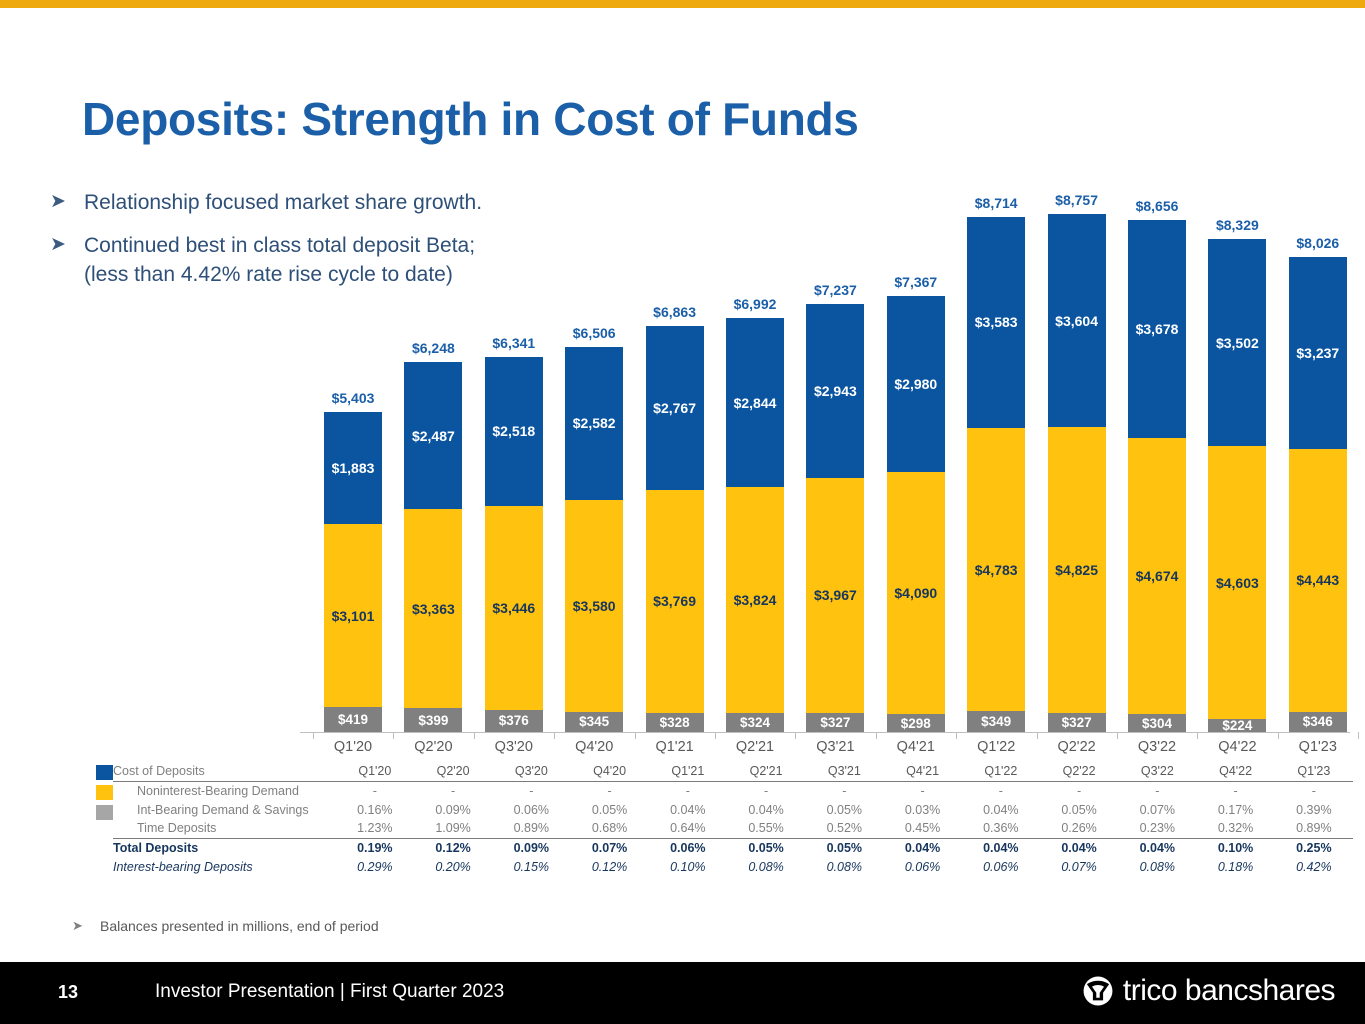  What do you see at coordinates (766, 771) in the screenshot?
I see `table-column-header: Q2'21` at bounding box center [766, 771].